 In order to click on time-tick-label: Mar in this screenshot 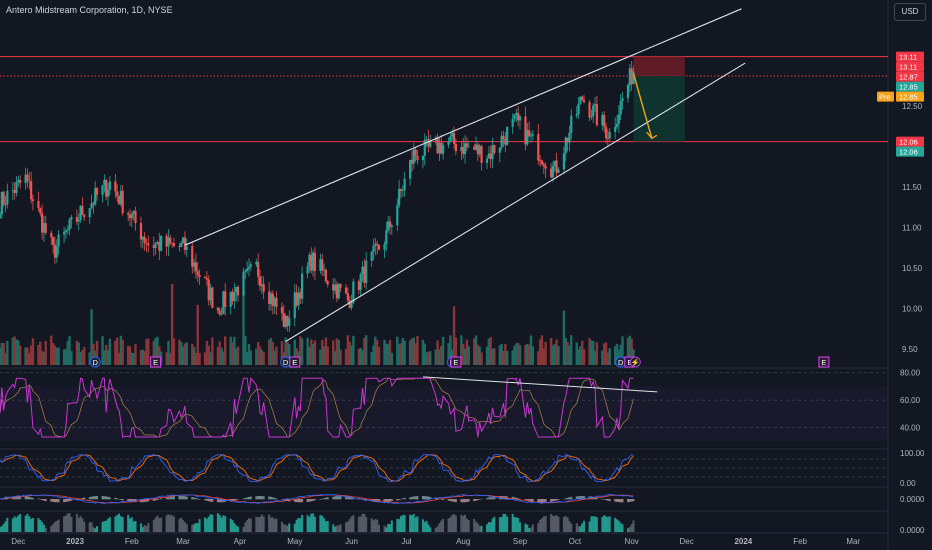, I will do `click(183, 541)`.